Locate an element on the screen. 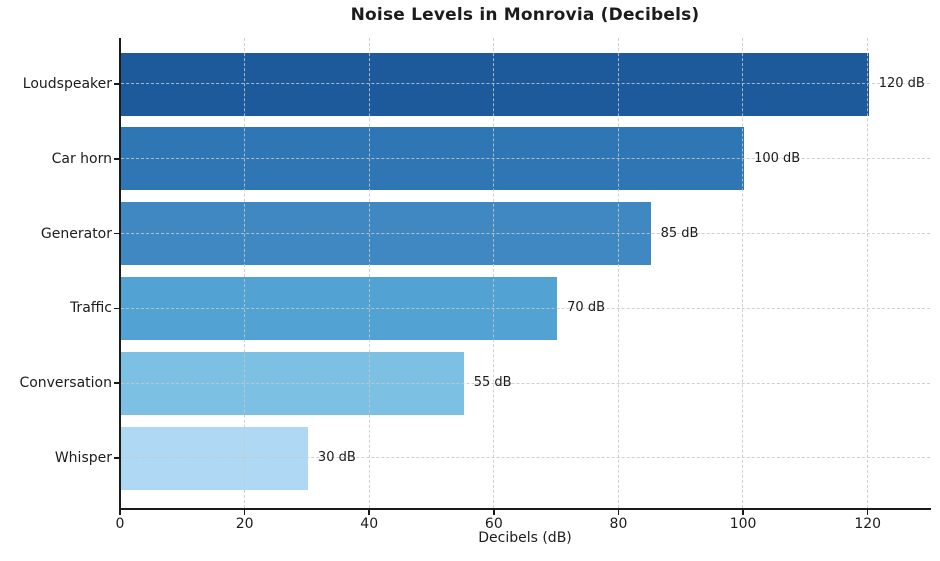 The image size is (940, 561). y-axis-spine is located at coordinates (120, 274).